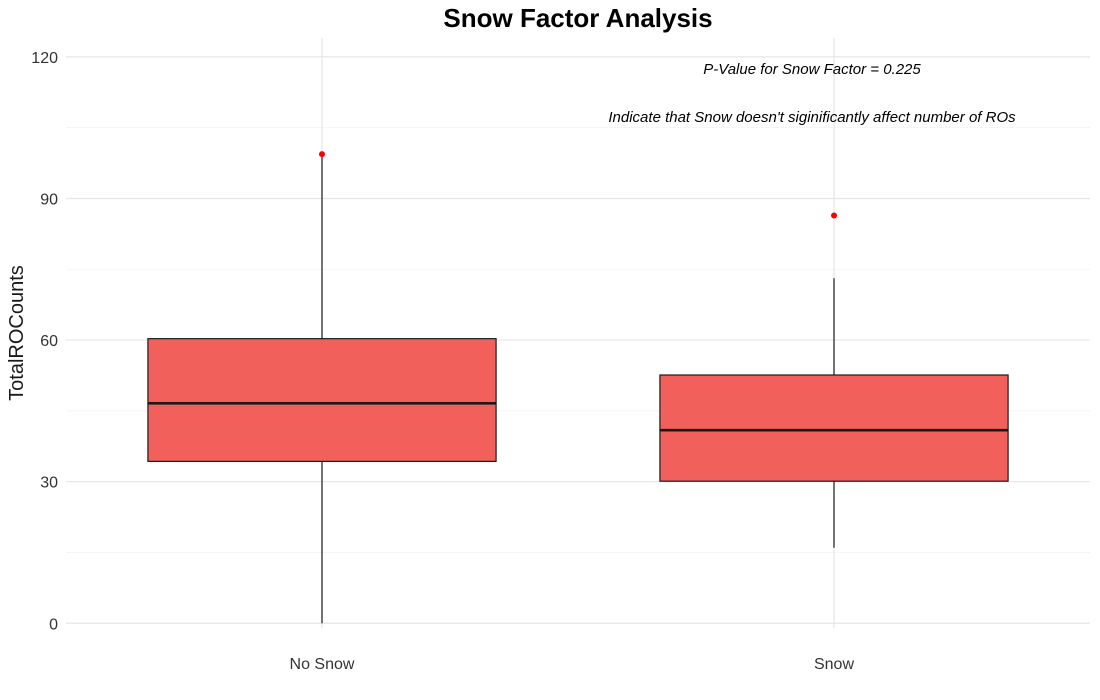  What do you see at coordinates (834, 664) in the screenshot?
I see `x-tick-label: Snow` at bounding box center [834, 664].